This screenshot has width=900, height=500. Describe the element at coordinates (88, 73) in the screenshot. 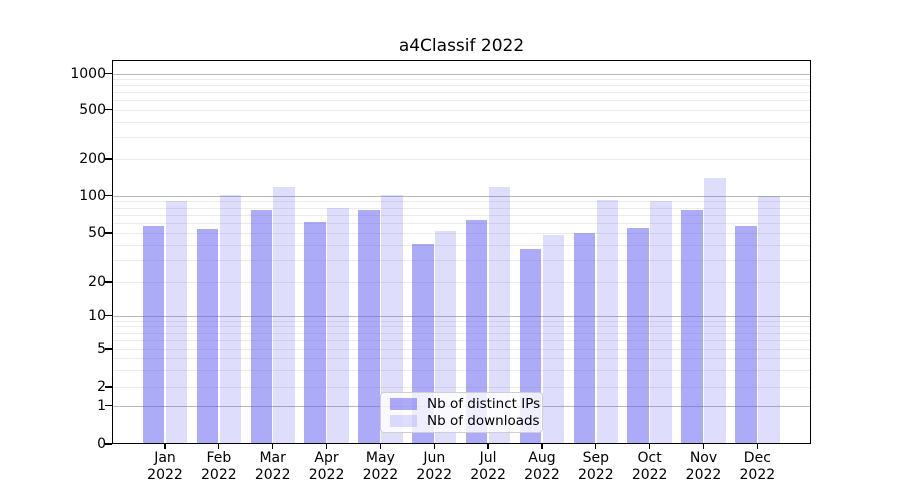

I see `y-tick-label: 1000` at that location.